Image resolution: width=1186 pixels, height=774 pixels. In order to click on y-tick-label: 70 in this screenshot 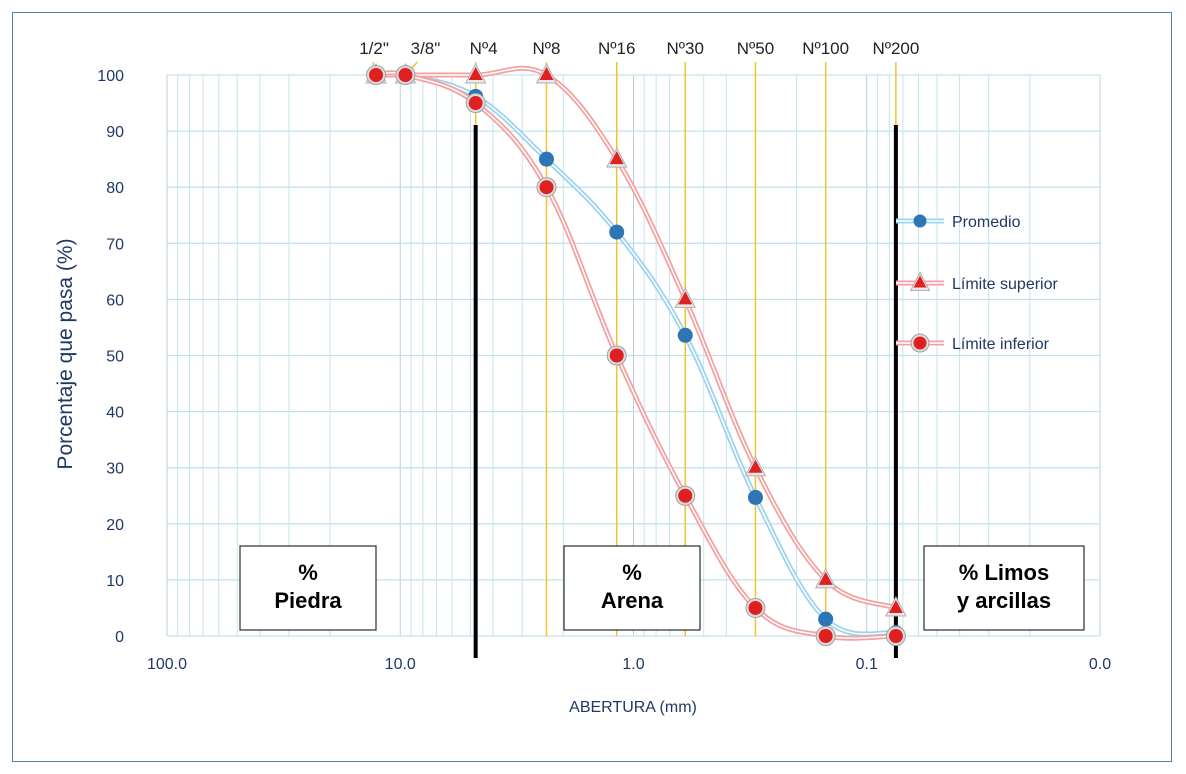, I will do `click(115, 244)`.